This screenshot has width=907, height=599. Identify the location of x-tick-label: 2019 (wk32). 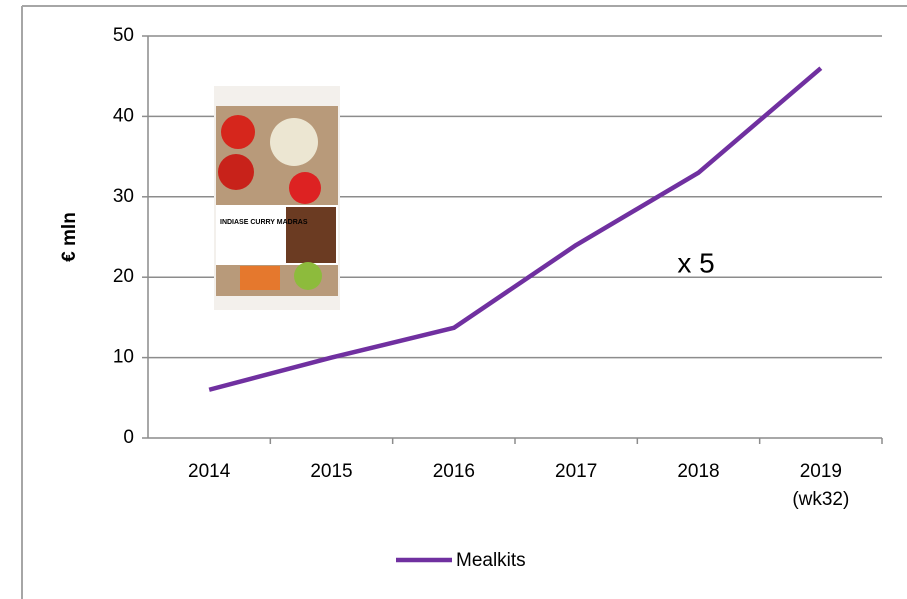
(820, 485).